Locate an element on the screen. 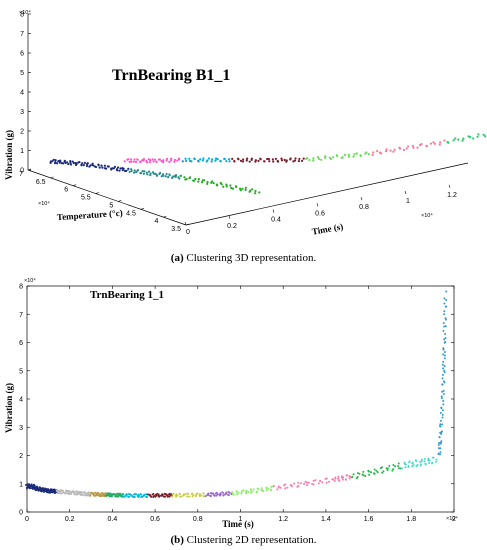 This screenshot has width=487, height=550. x-axis-label-2d: Time (s) is located at coordinates (238, 524).